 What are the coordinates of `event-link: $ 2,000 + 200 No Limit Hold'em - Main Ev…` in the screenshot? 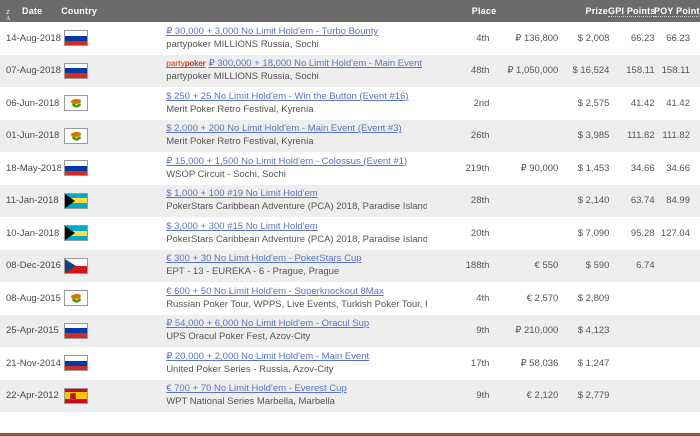 It's located at (284, 129).